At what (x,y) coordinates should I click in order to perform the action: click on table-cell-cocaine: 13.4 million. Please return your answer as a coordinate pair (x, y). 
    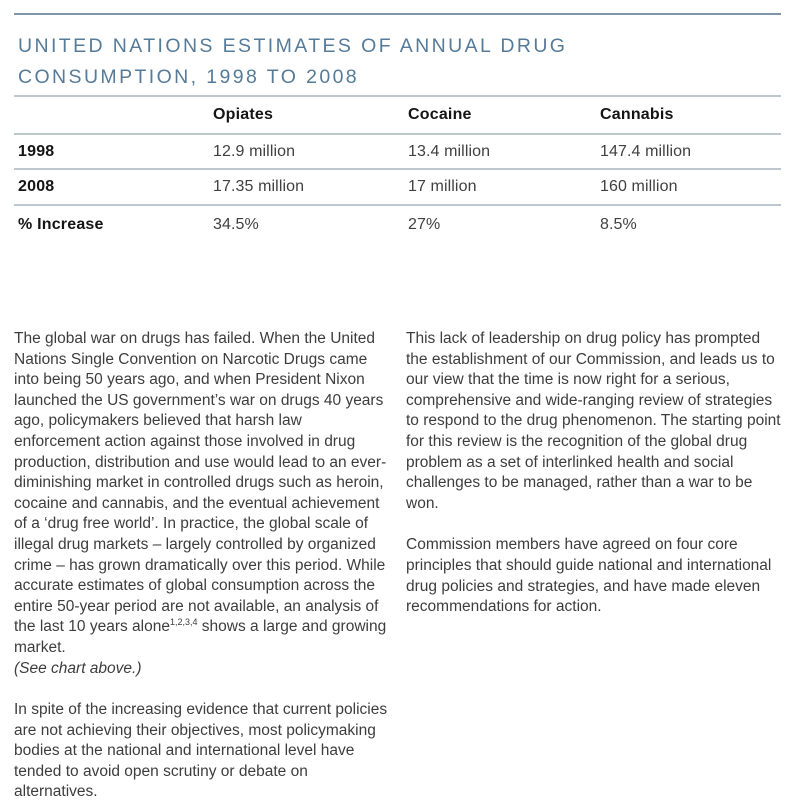
    Looking at the image, I should click on (449, 151).